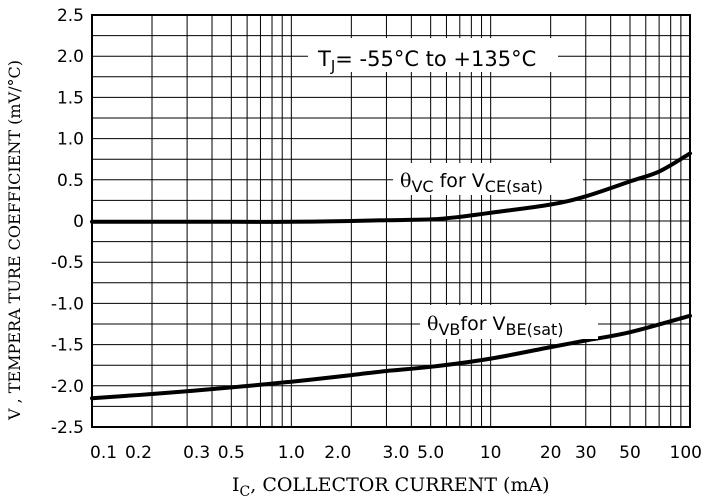  I want to click on y-tick-label: 2.0, so click(70, 57).